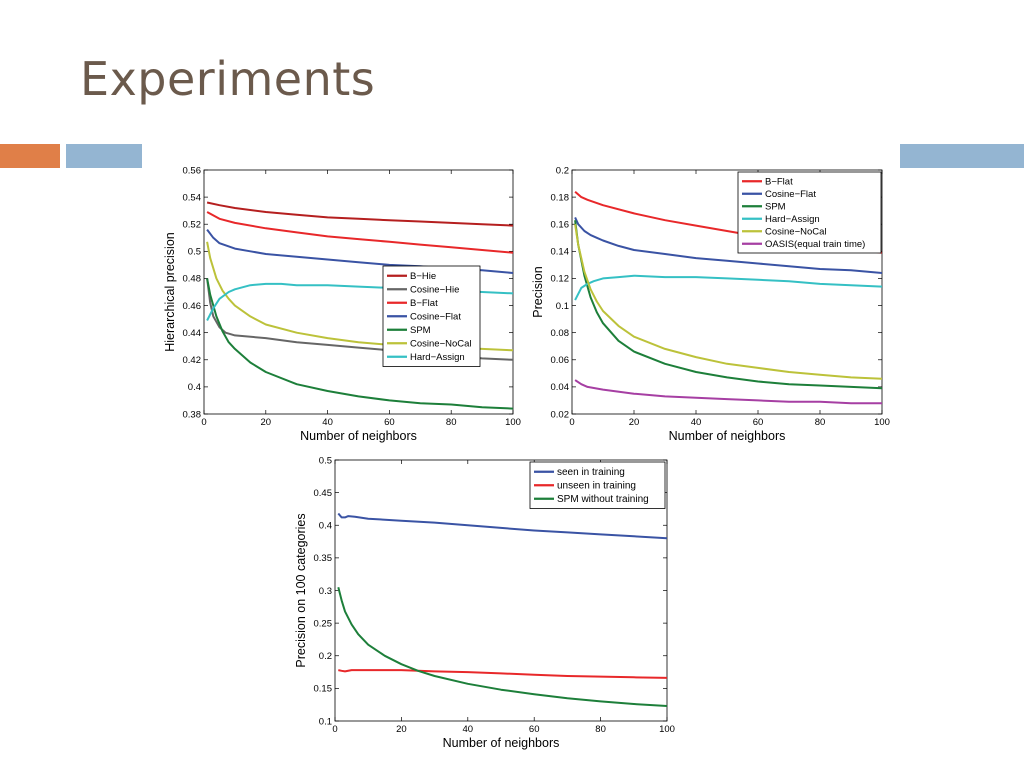 This screenshot has width=1024, height=768. I want to click on y-tick-label: 0.08, so click(560, 333).